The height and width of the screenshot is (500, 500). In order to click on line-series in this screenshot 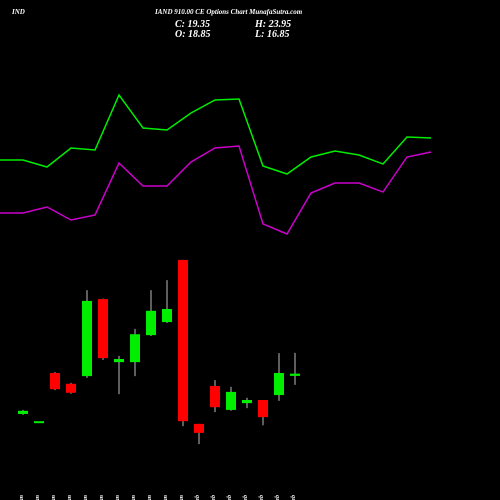, I will do `click(216, 134)`.